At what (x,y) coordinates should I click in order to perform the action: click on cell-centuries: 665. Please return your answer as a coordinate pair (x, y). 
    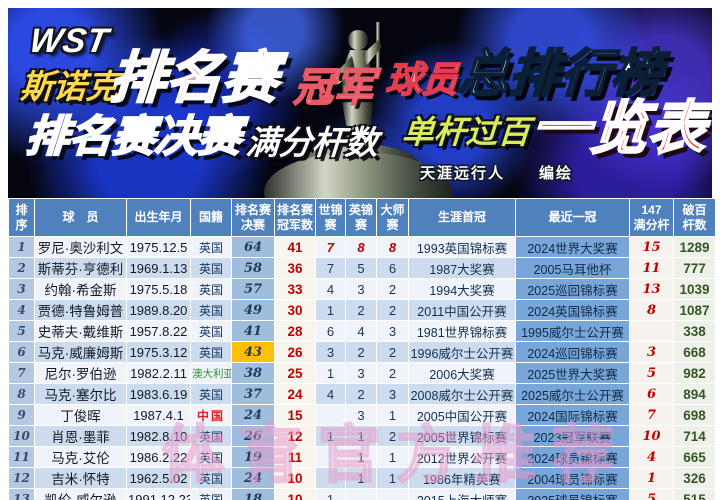
    Looking at the image, I should click on (694, 457).